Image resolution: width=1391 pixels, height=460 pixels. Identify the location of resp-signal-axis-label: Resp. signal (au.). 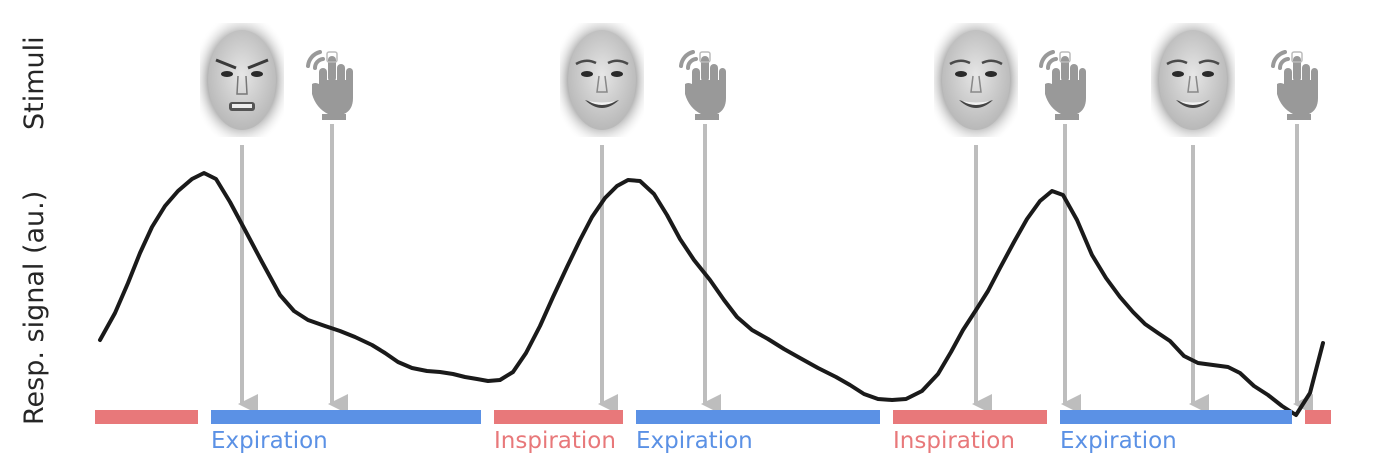
(34, 308).